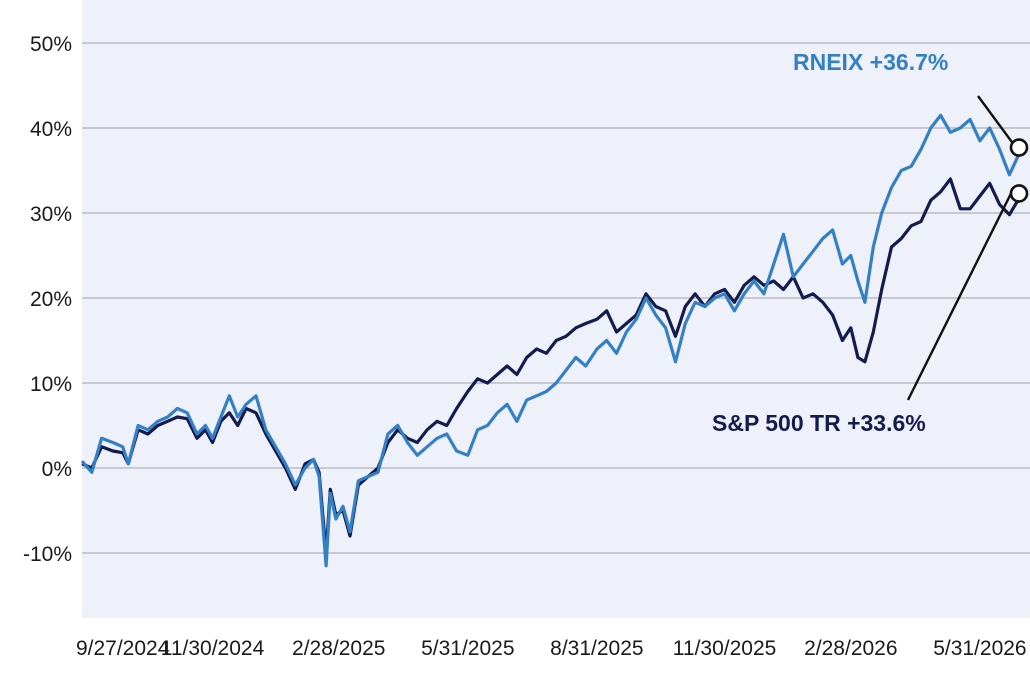 The image size is (1030, 690). I want to click on y-tick-label: 40%, so click(51, 129).